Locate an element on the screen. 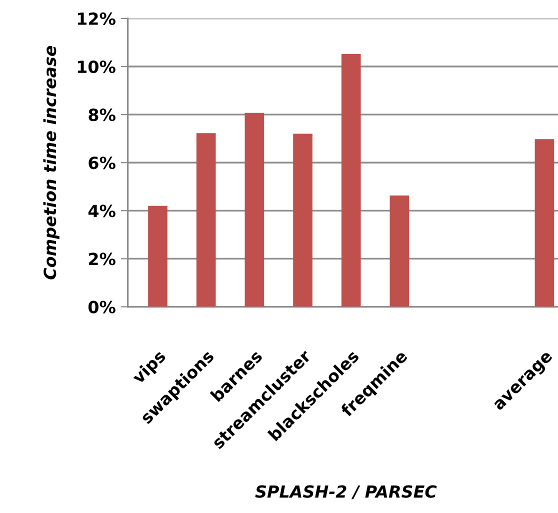 This screenshot has width=558, height=513. y-tick-label: 10% is located at coordinates (97, 67).